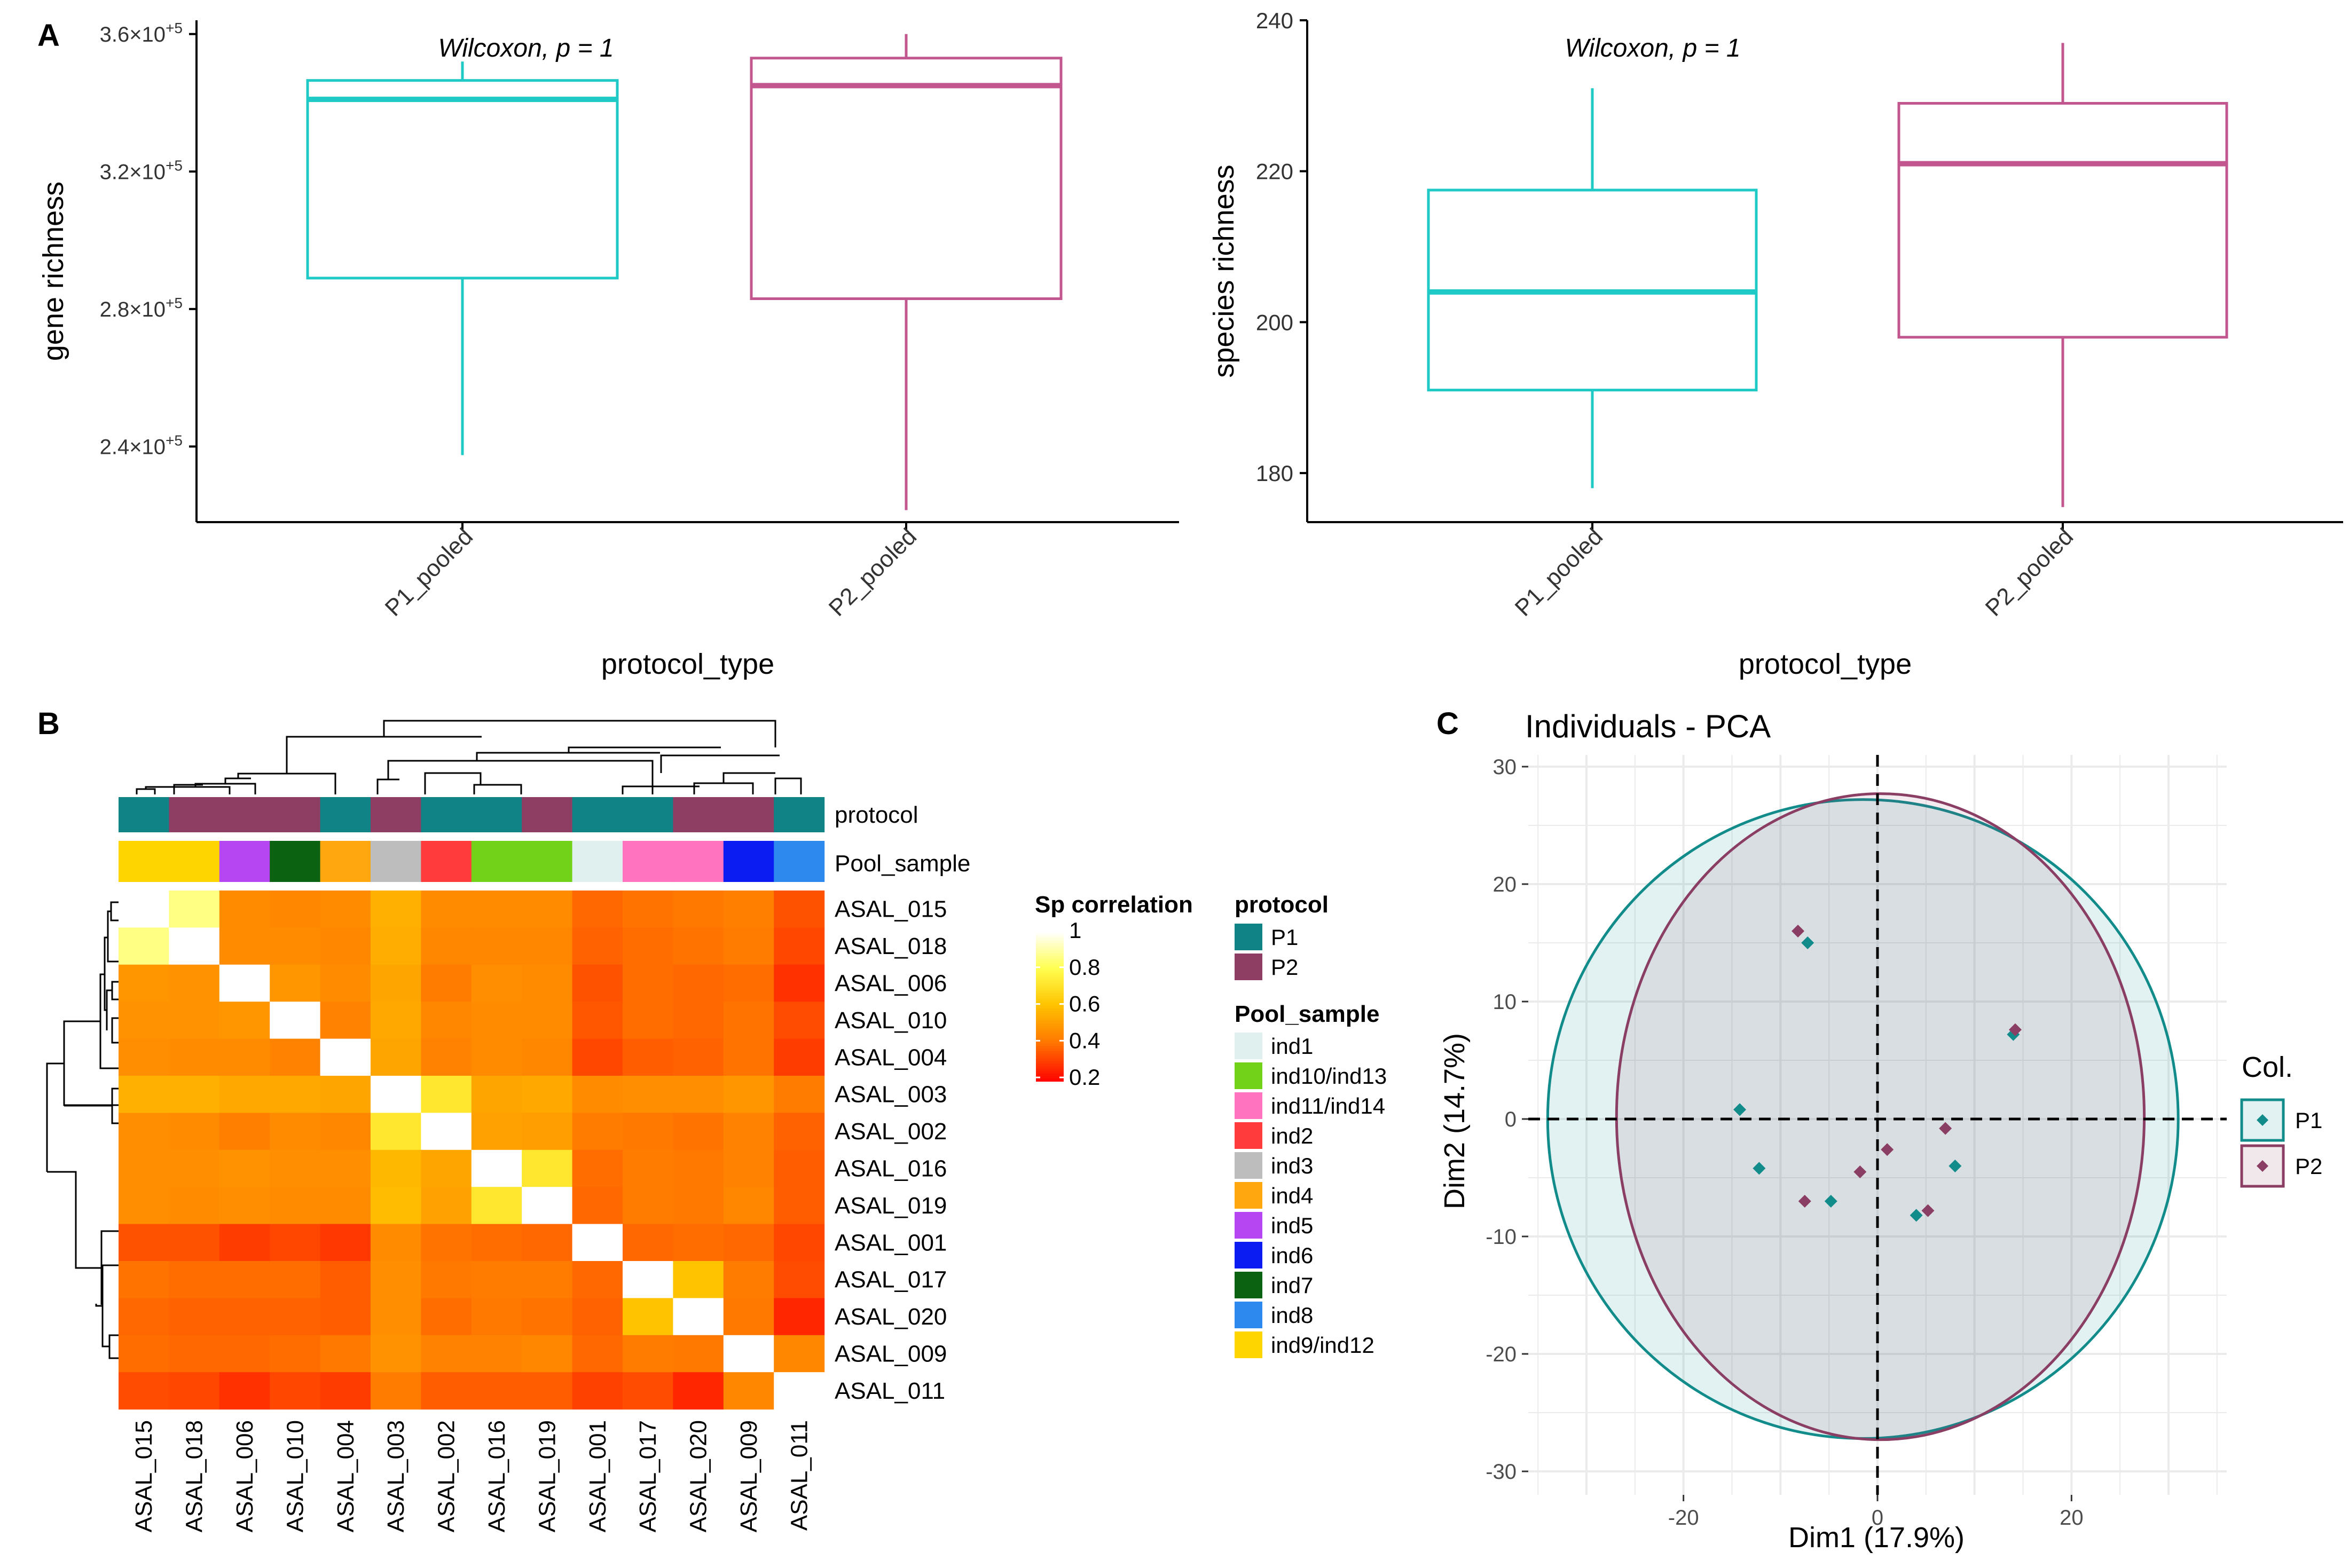 The height and width of the screenshot is (1568, 2349). I want to click on pool-sample-legend-label: ind9/ind12, so click(1322, 1345).